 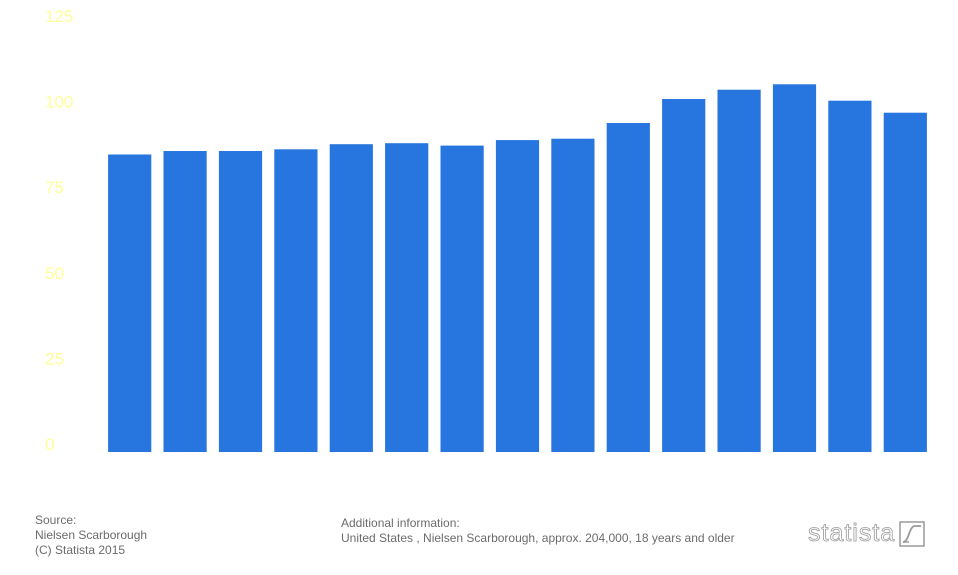 I want to click on y-tick-label: 100, so click(x=59, y=102).